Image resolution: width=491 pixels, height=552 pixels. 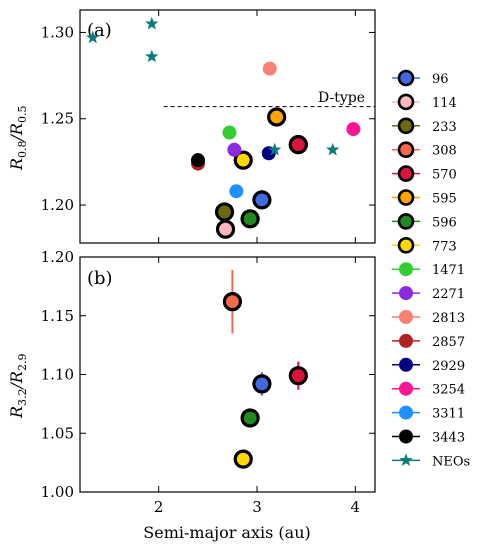 What do you see at coordinates (451, 461) in the screenshot?
I see `legend-label: NEOs` at bounding box center [451, 461].